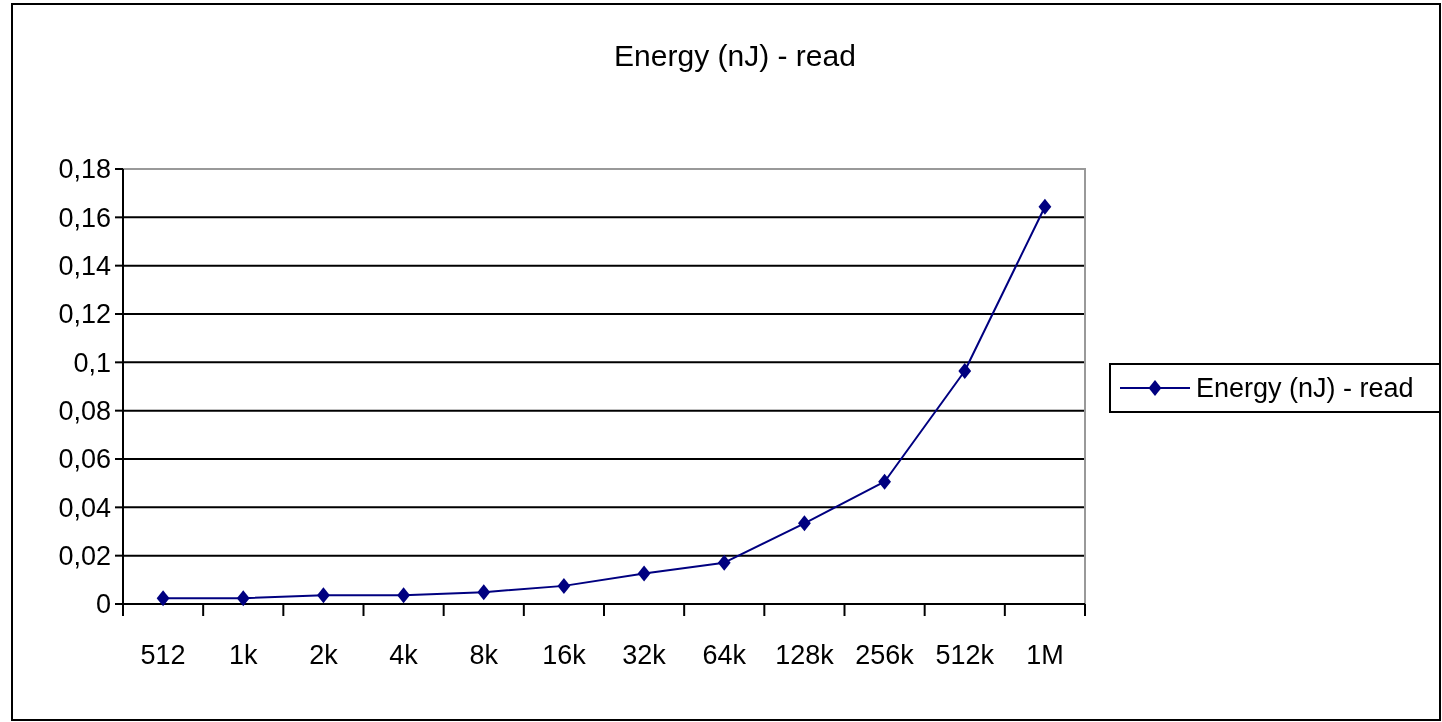 Image resolution: width=1442 pixels, height=722 pixels. I want to click on x-tick-label: 16k, so click(564, 655).